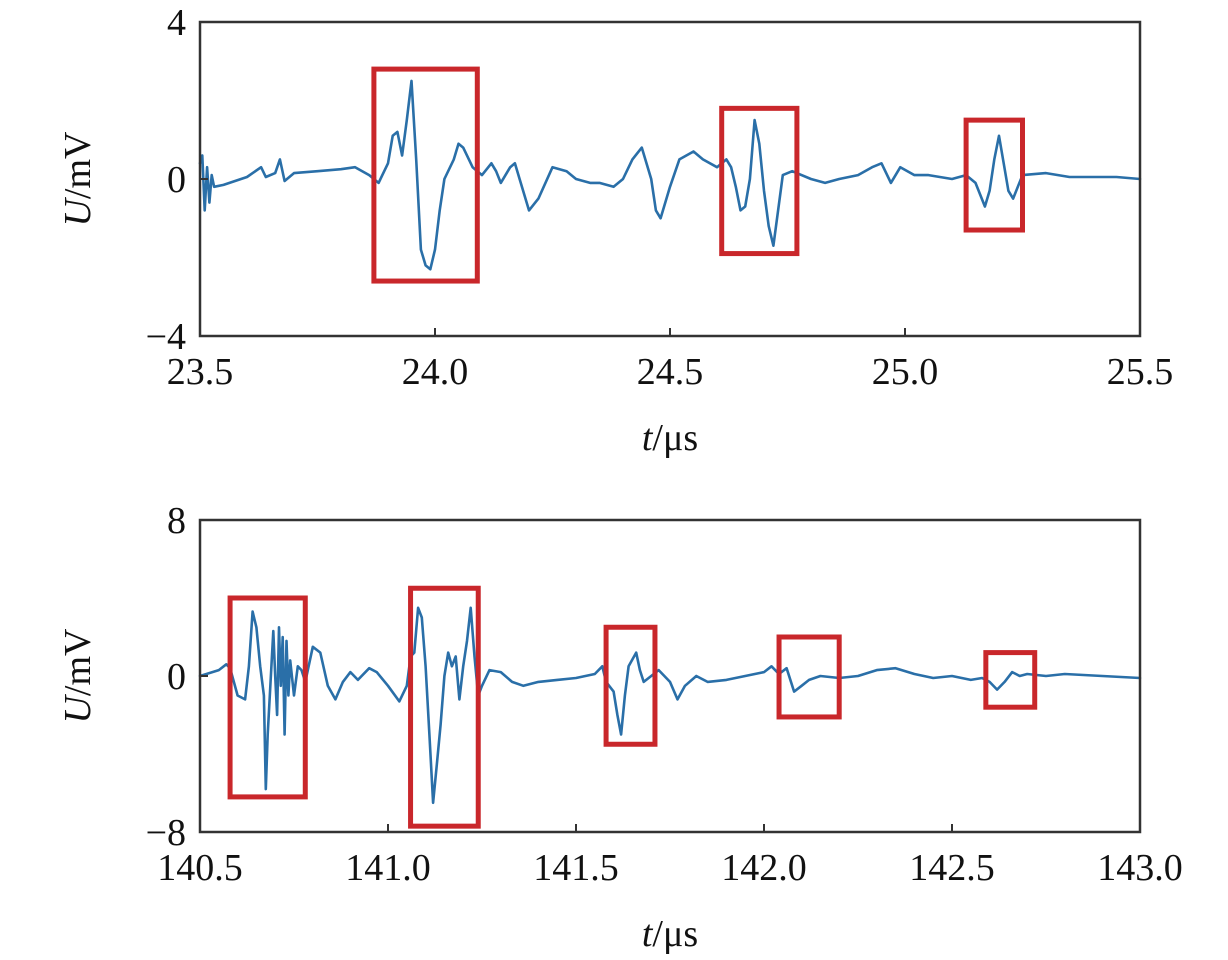 The width and height of the screenshot is (1228, 960). I want to click on y-tick-label: 4, so click(176, 23).